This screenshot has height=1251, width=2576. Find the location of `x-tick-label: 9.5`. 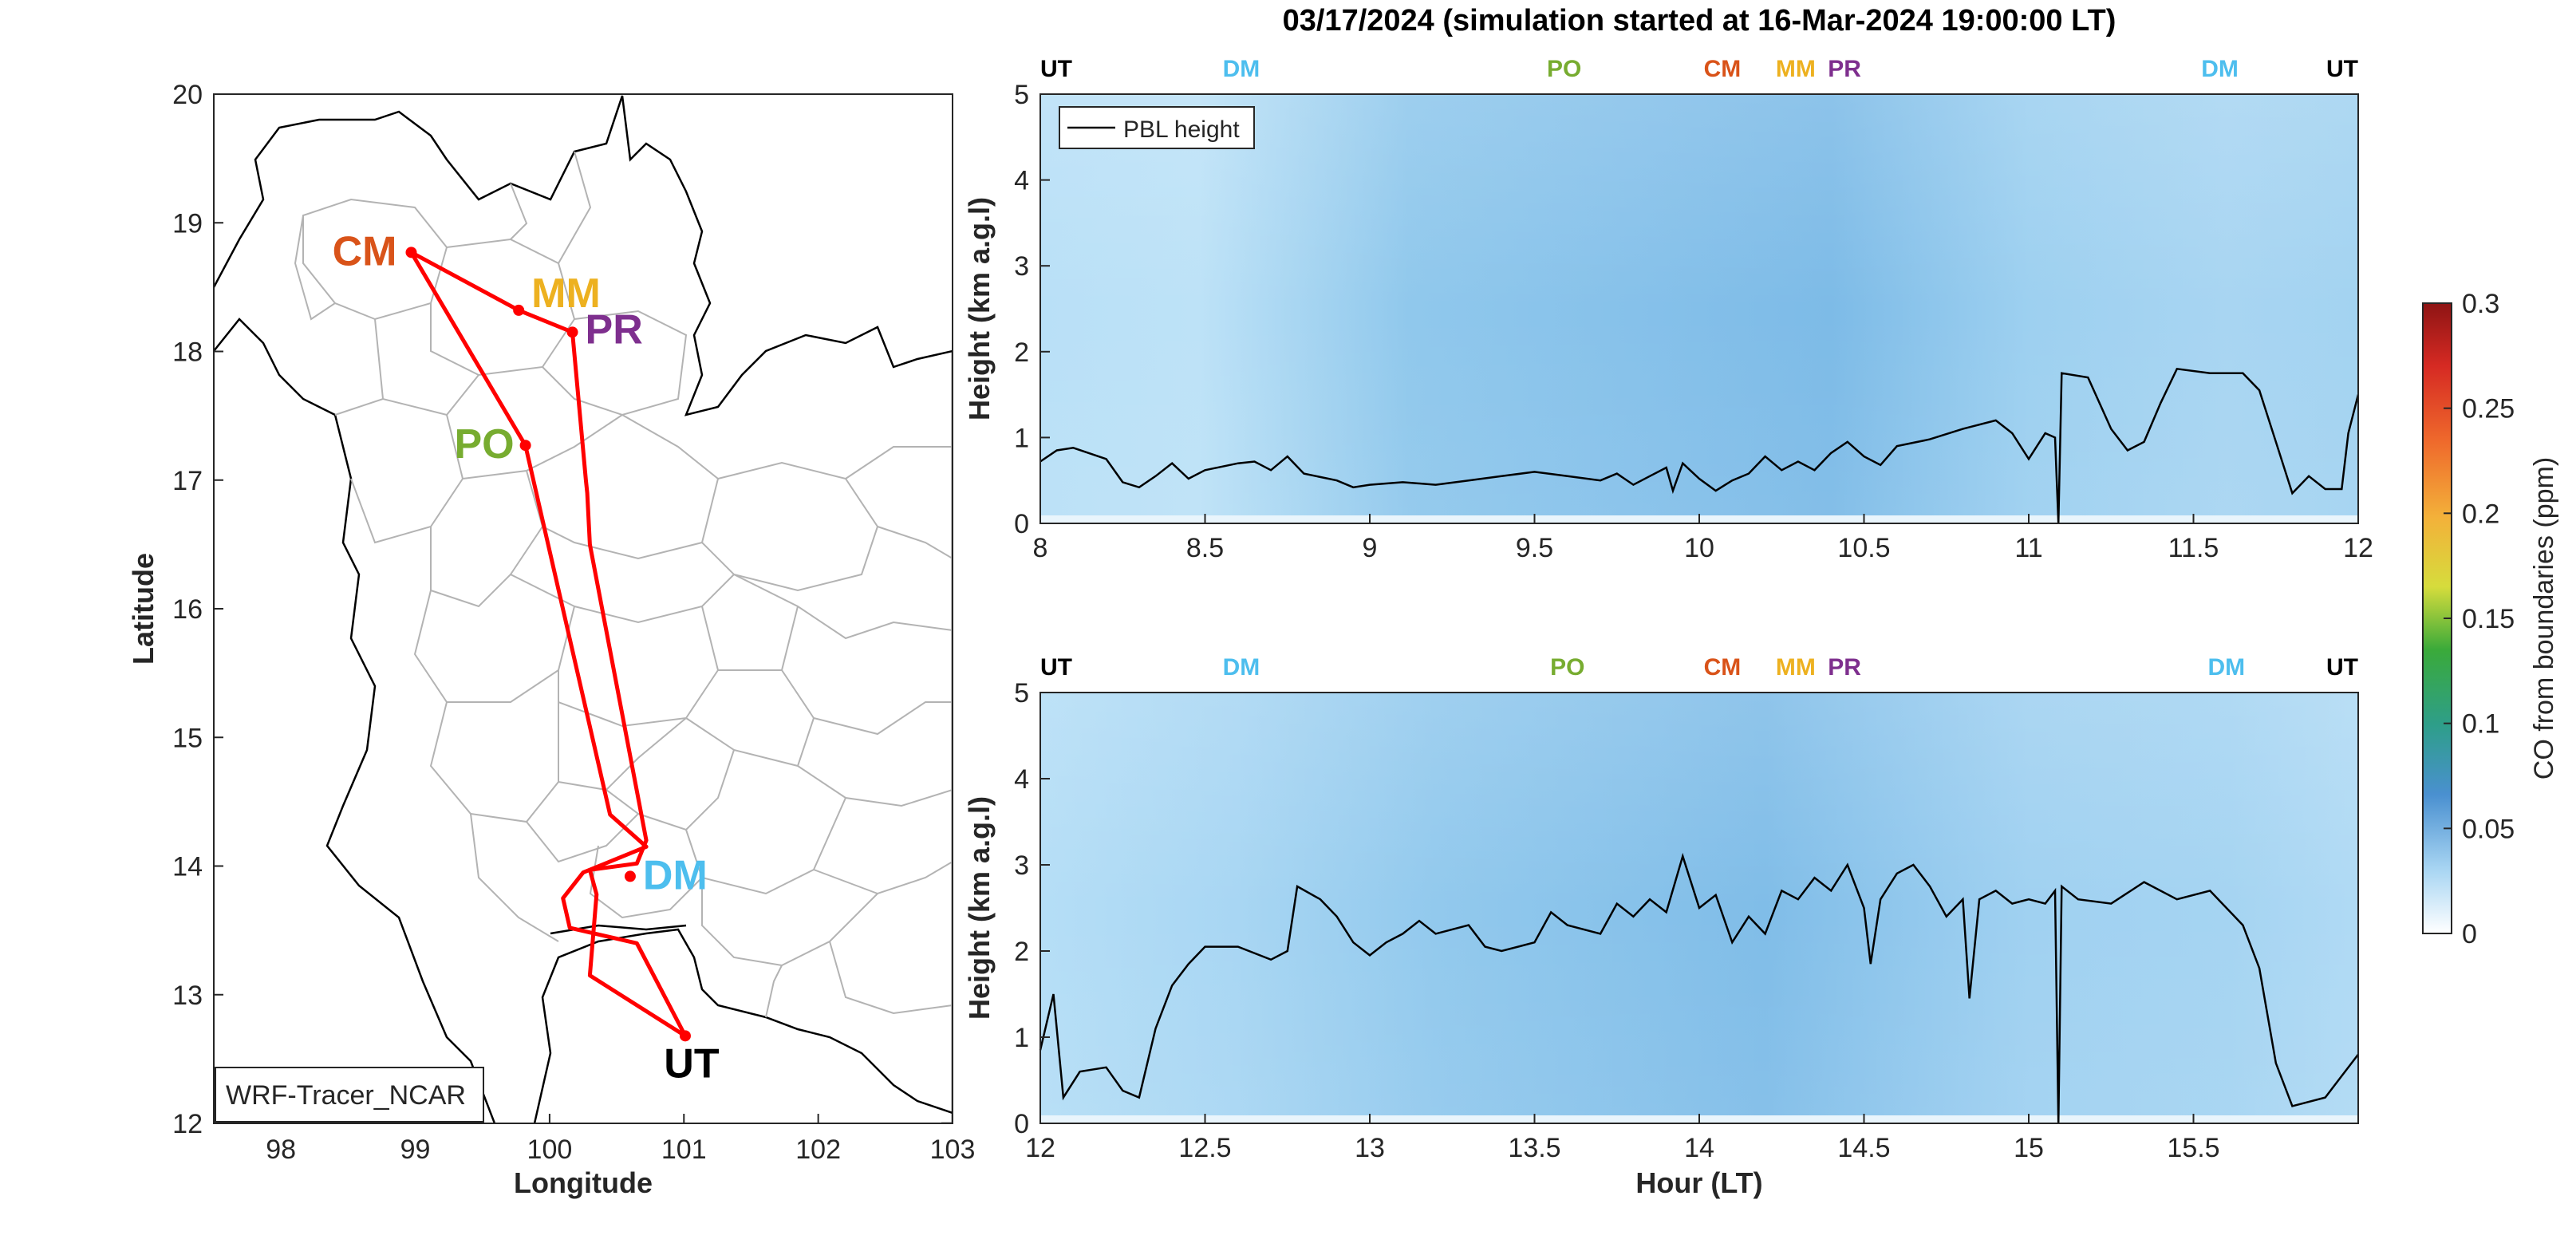

x-tick-label: 9.5 is located at coordinates (1534, 548).